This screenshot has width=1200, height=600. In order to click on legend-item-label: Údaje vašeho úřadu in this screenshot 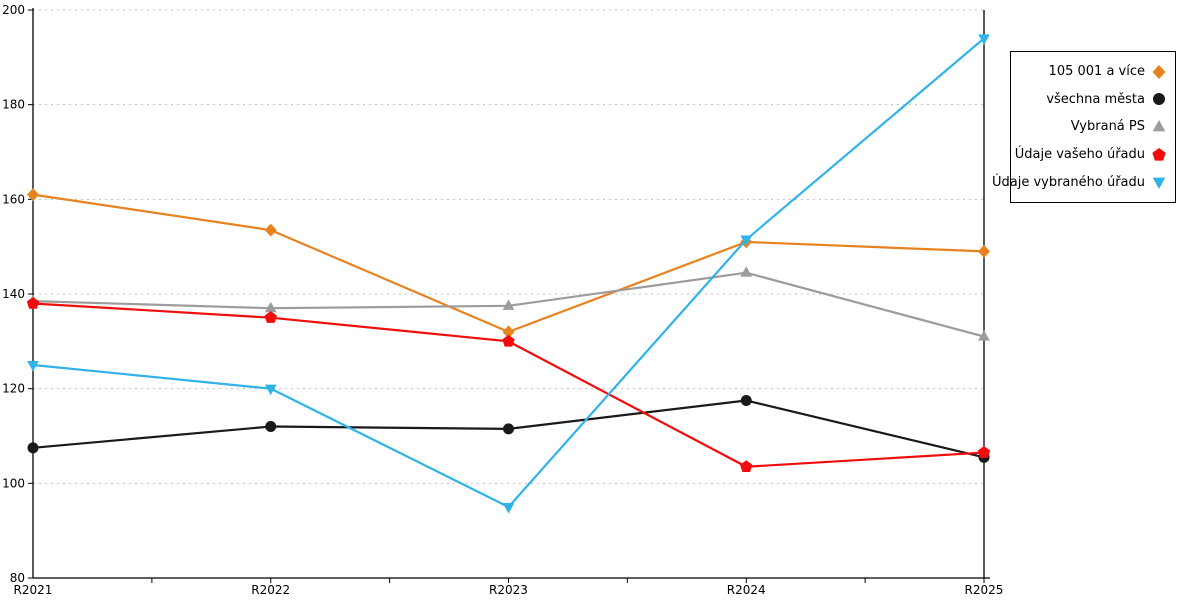, I will do `click(1079, 155)`.